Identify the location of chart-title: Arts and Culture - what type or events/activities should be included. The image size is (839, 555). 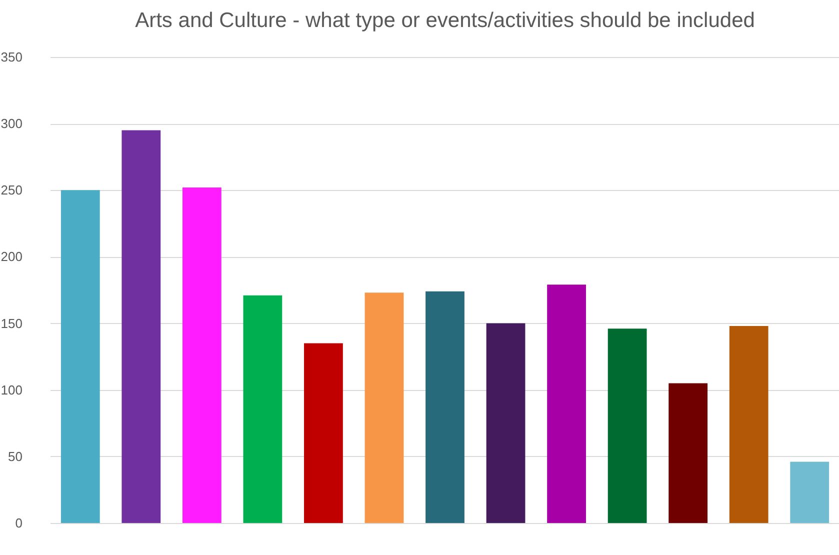
(445, 20).